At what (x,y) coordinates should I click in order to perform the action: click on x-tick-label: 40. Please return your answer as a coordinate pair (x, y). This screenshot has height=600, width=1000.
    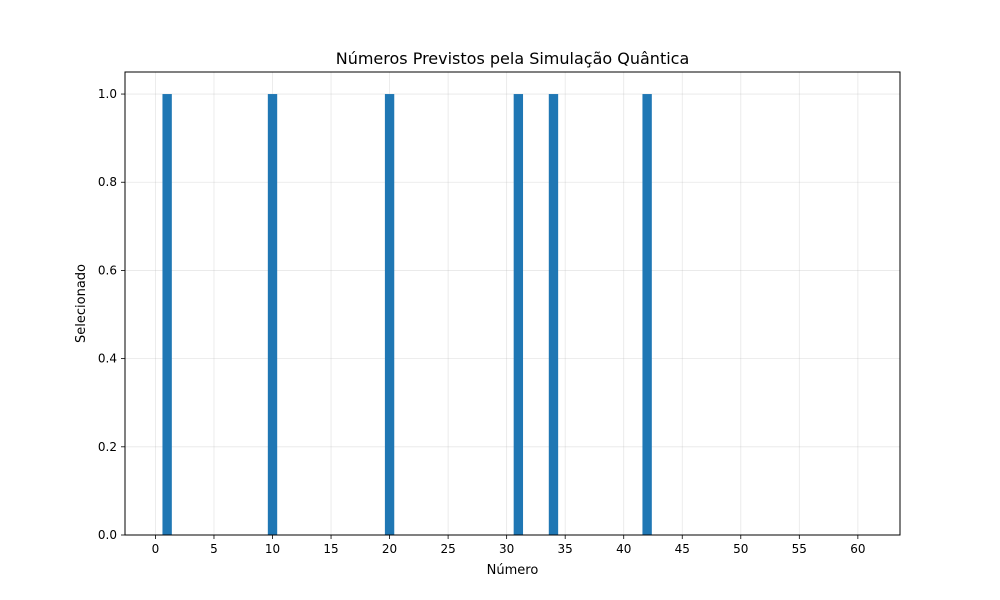
    Looking at the image, I should click on (623, 549).